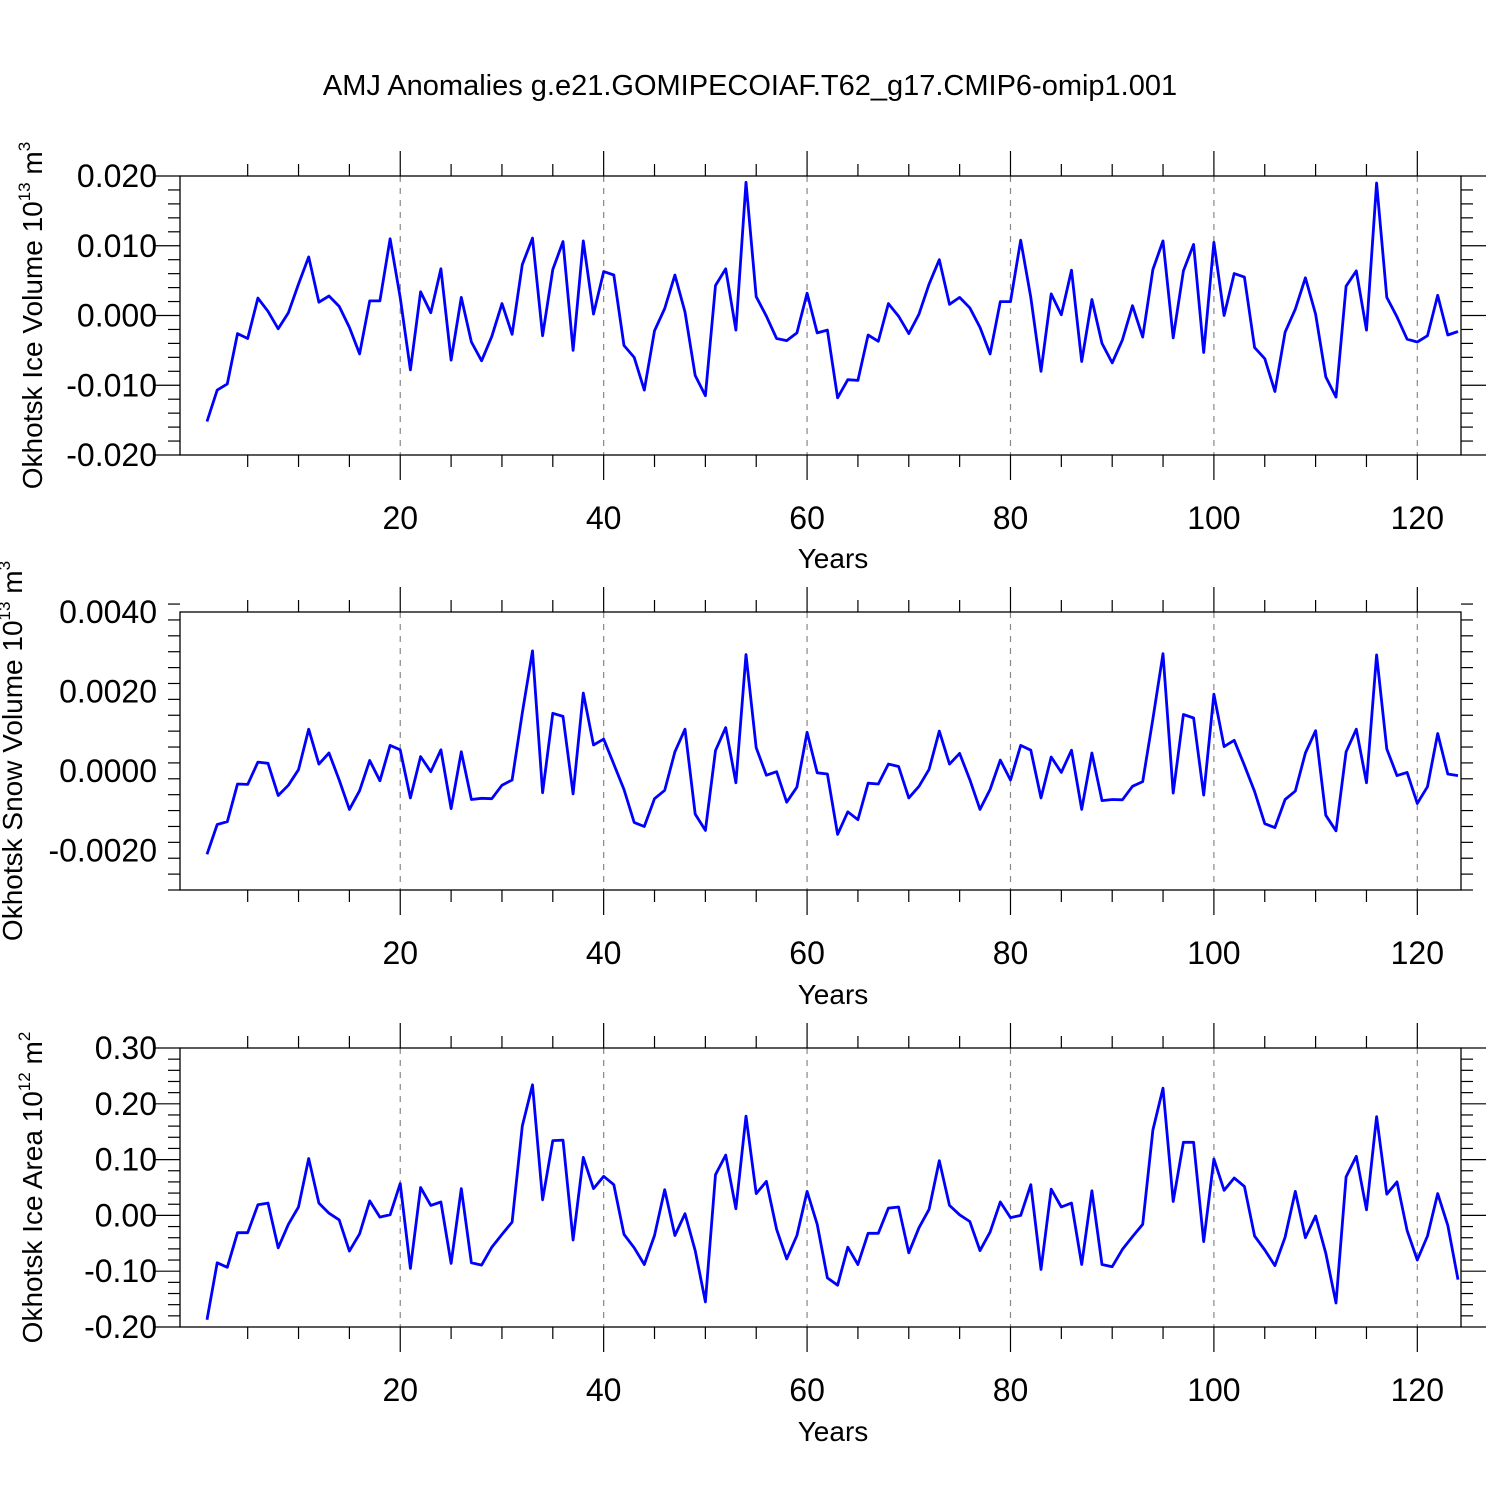 The image size is (1500, 1500). What do you see at coordinates (126, 1048) in the screenshot?
I see `y-tick-label: 0.30` at bounding box center [126, 1048].